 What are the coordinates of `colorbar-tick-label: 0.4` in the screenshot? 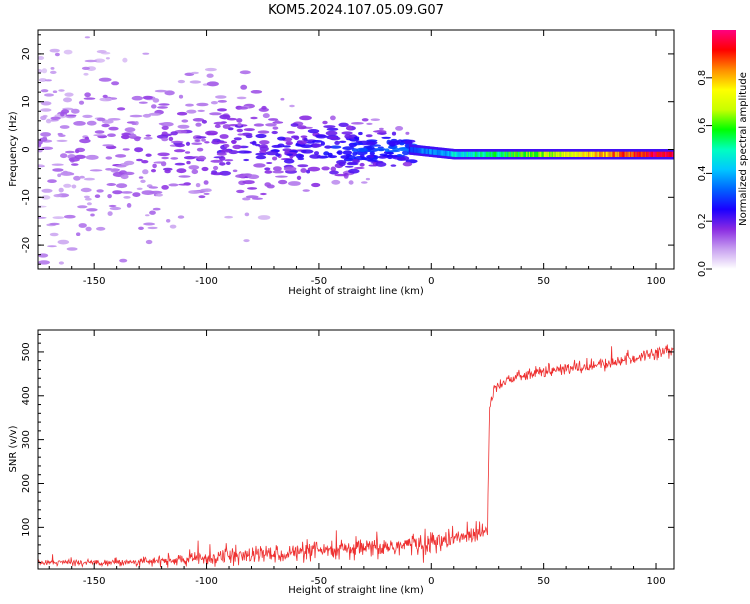 It's located at (702, 173).